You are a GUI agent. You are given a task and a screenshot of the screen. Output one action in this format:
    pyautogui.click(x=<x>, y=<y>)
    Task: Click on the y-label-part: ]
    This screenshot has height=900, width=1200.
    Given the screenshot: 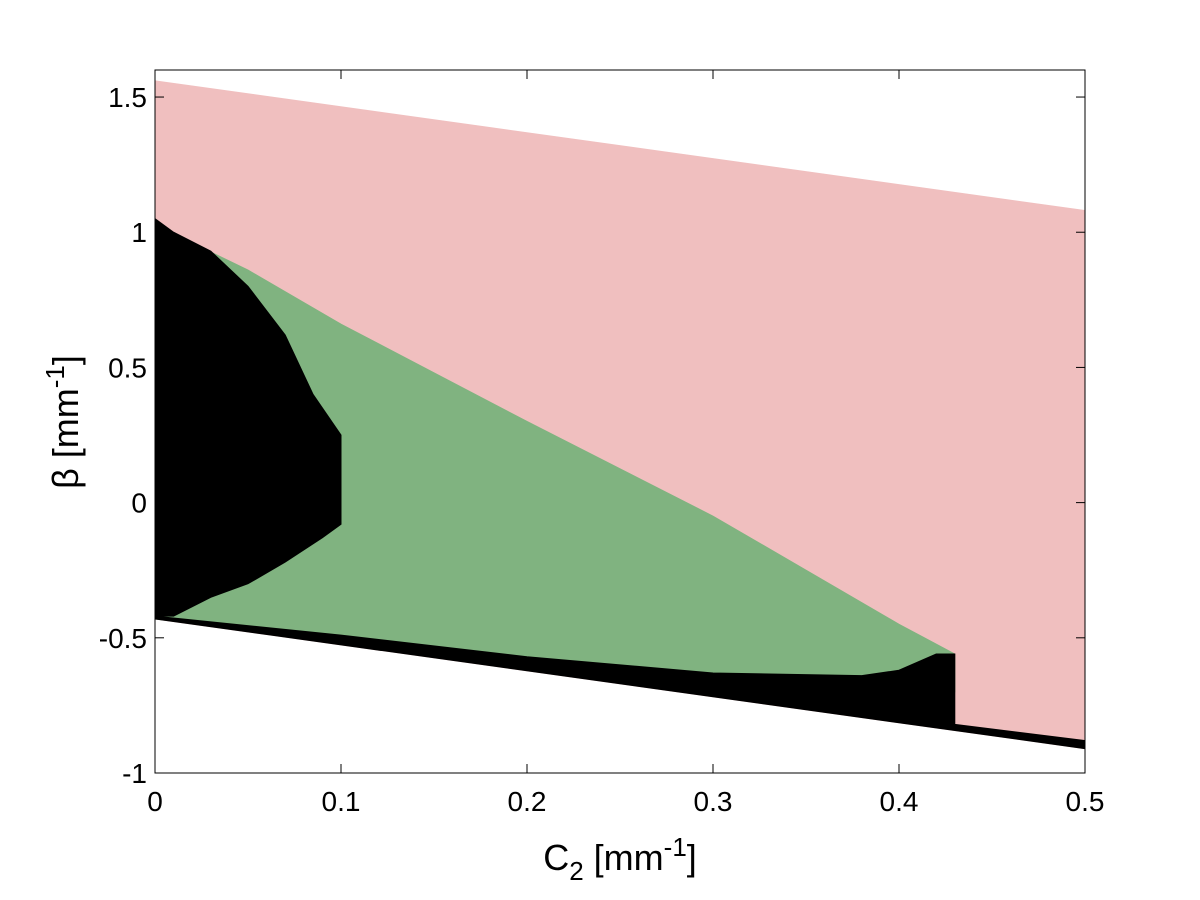 What is the action you would take?
    pyautogui.click(x=65, y=360)
    